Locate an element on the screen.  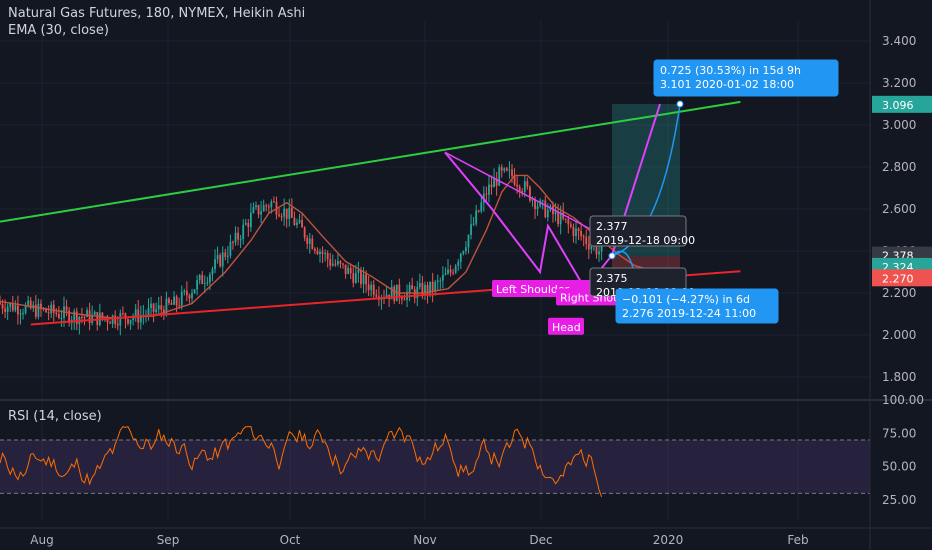
rsi-tick-label: 75.00 is located at coordinates (899, 433).